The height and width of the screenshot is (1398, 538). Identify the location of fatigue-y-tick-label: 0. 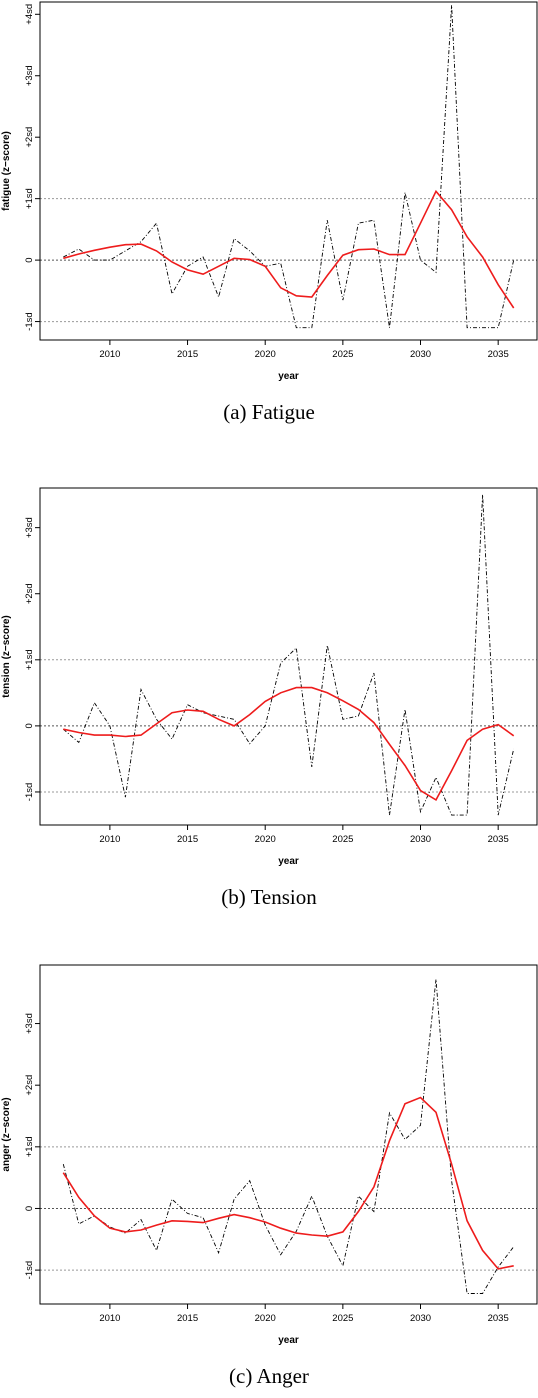
(29, 259).